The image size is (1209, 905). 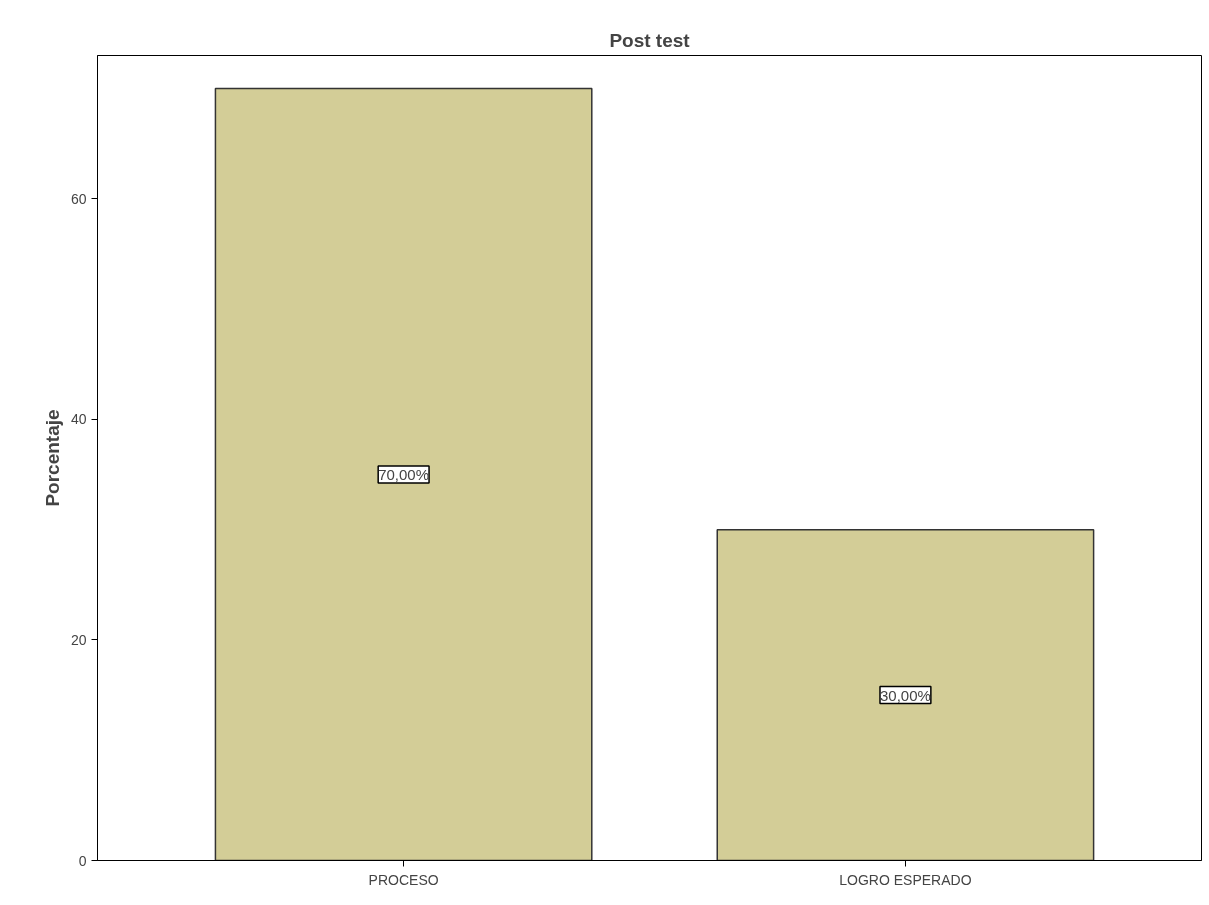 What do you see at coordinates (78, 198) in the screenshot?
I see `y-tick-label: 60` at bounding box center [78, 198].